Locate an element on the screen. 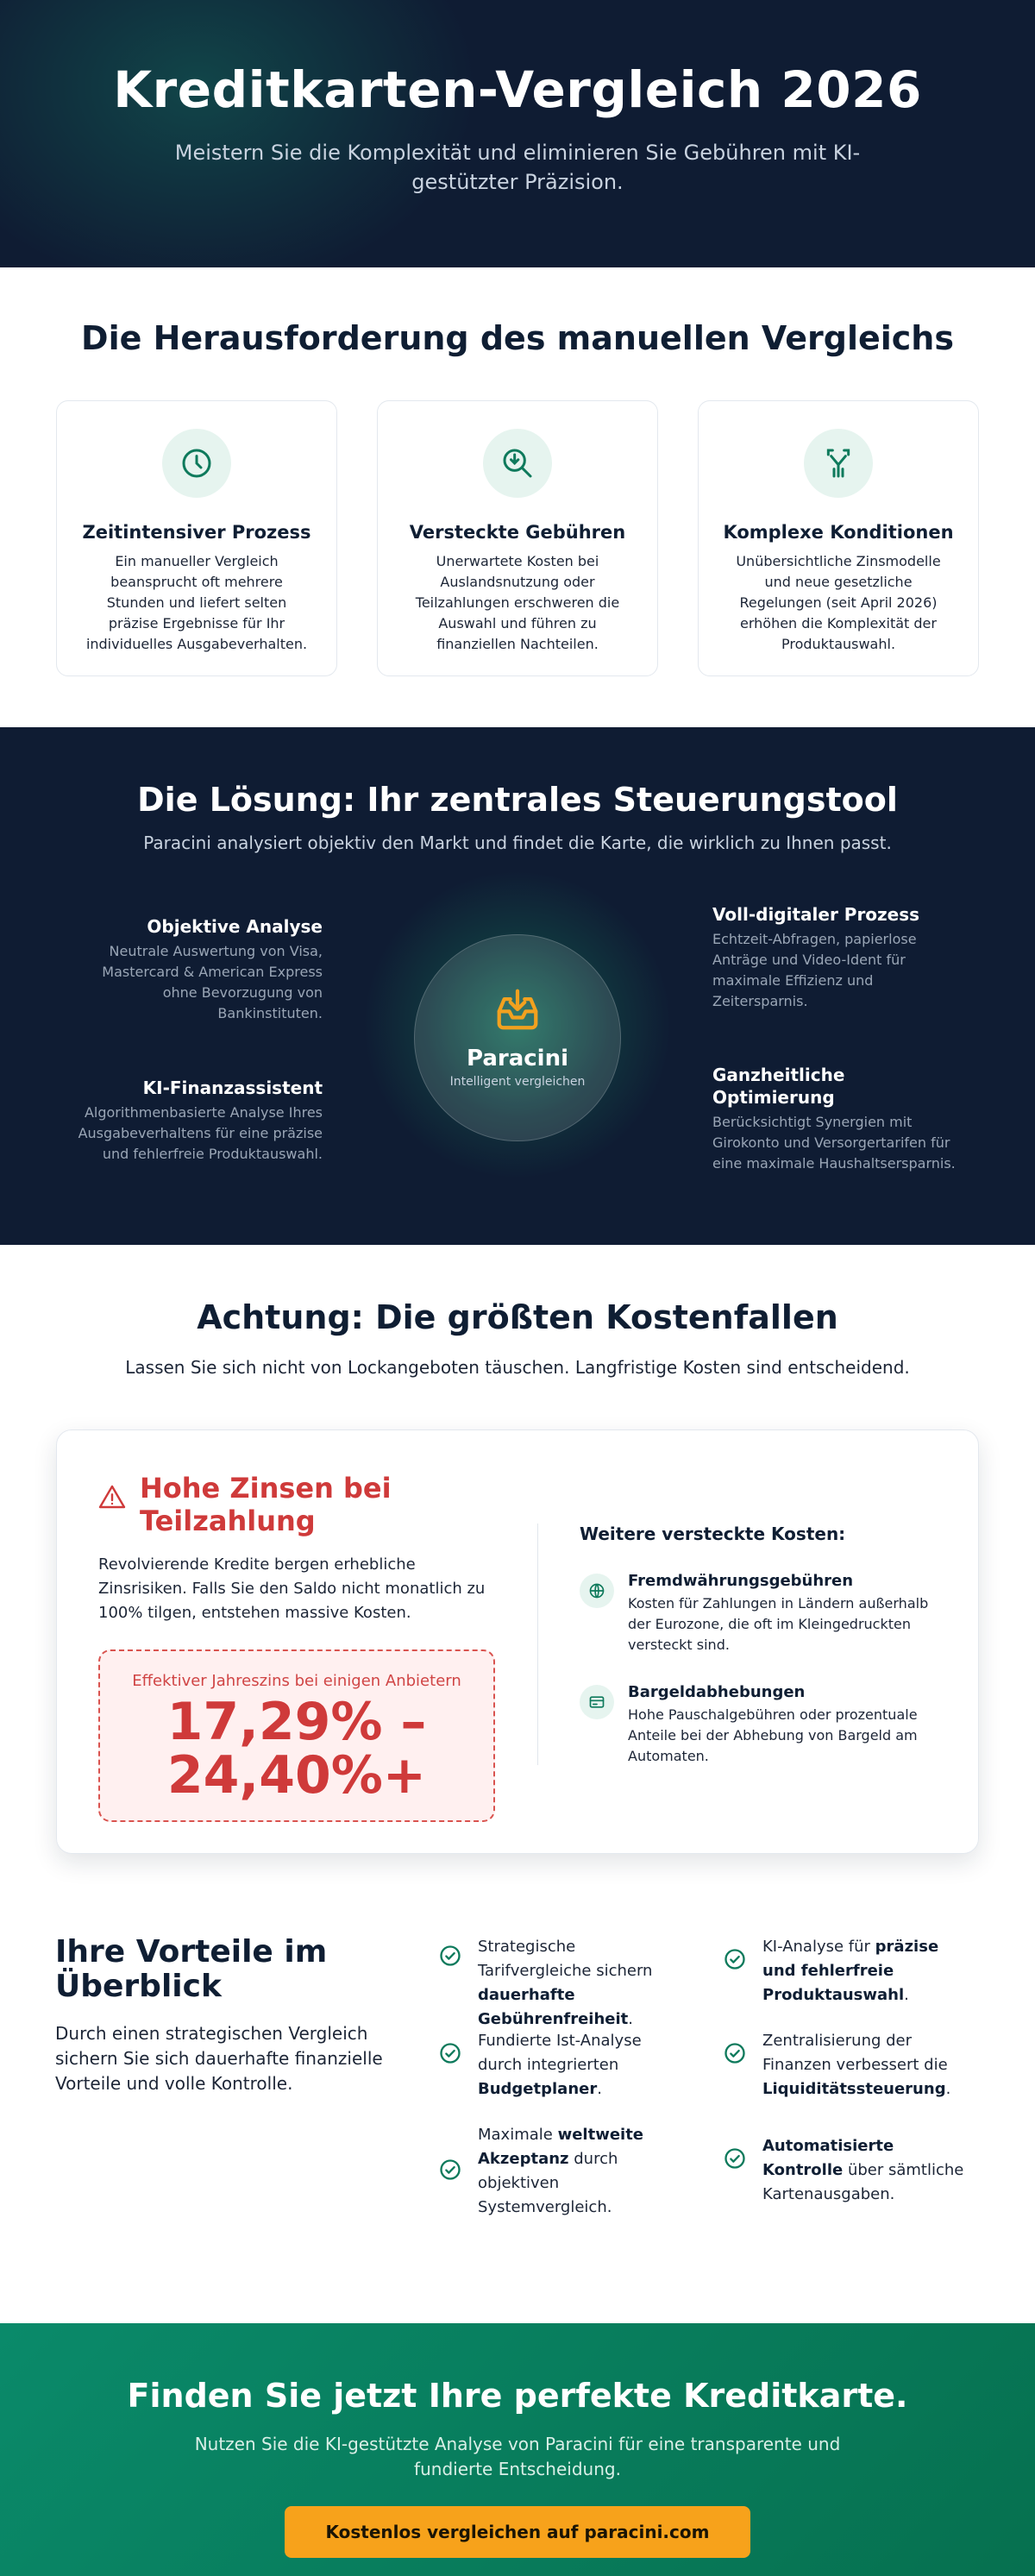 Image resolution: width=1035 pixels, height=2576 pixels. hub-tagline: Intelligent vergleichen is located at coordinates (517, 1082).